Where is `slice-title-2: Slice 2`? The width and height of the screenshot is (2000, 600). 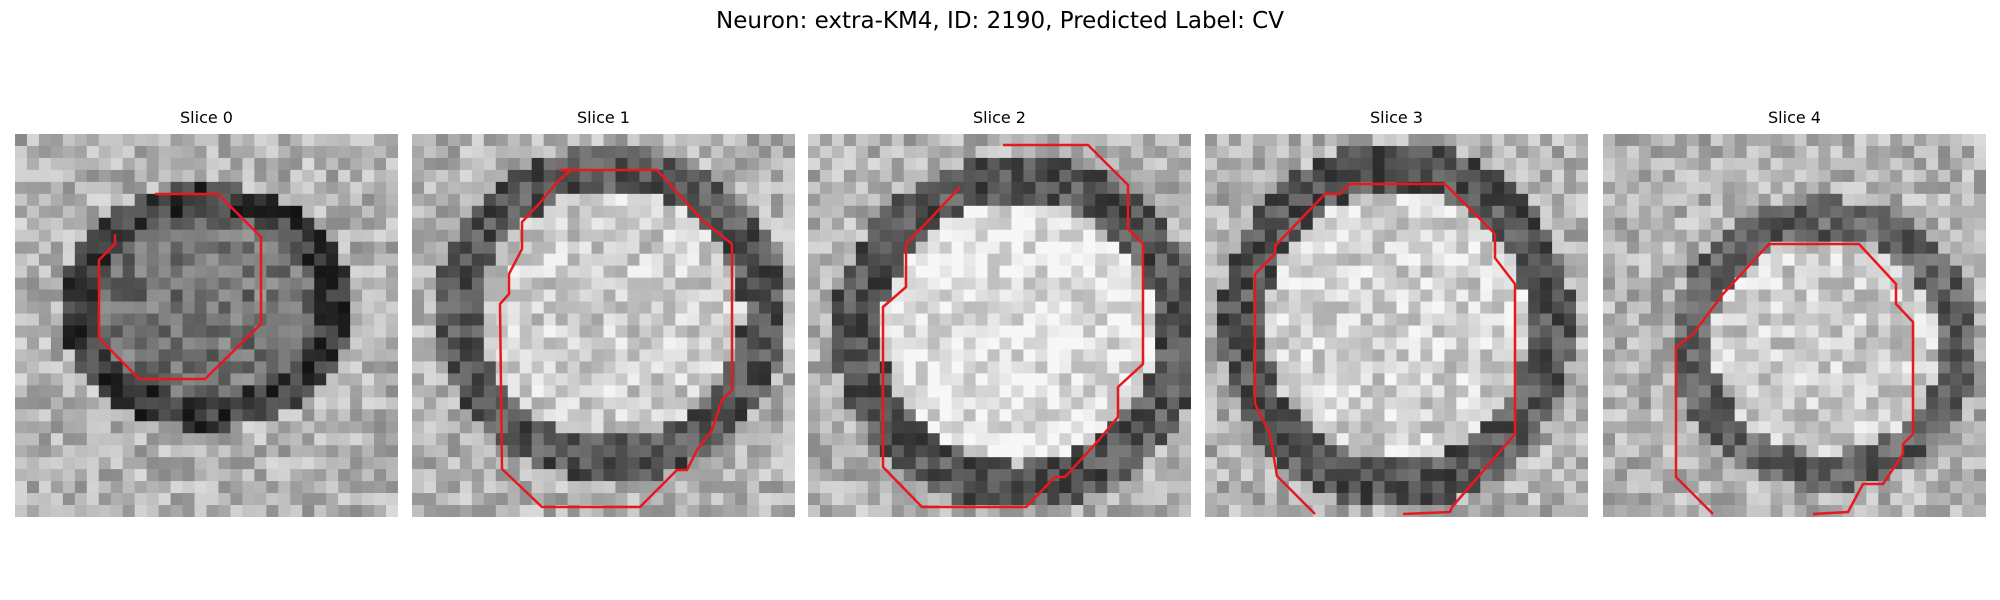
slice-title-2: Slice 2 is located at coordinates (999, 117).